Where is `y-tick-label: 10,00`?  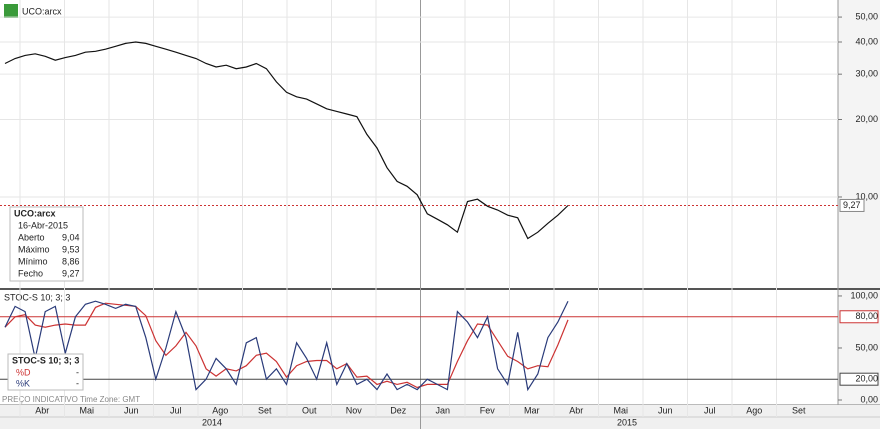
y-tick-label: 10,00 is located at coordinates (866, 196).